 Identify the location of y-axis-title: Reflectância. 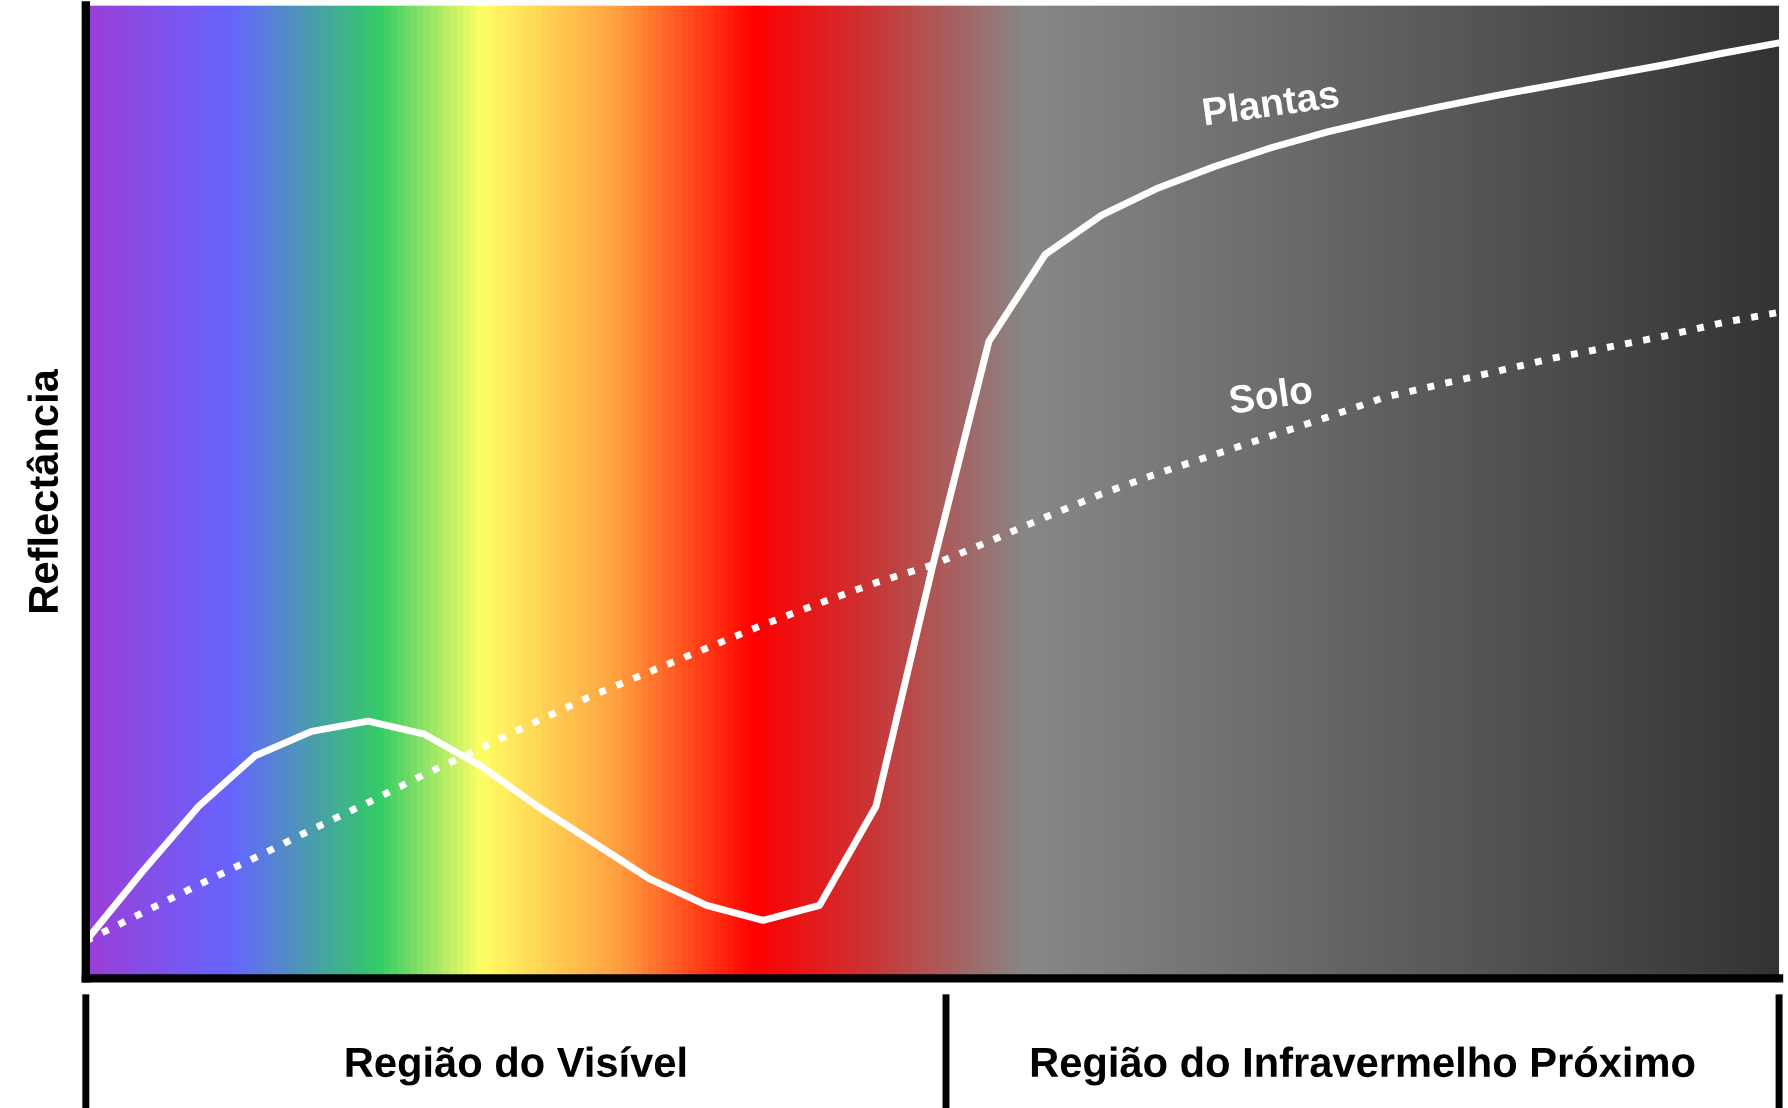
(42, 490).